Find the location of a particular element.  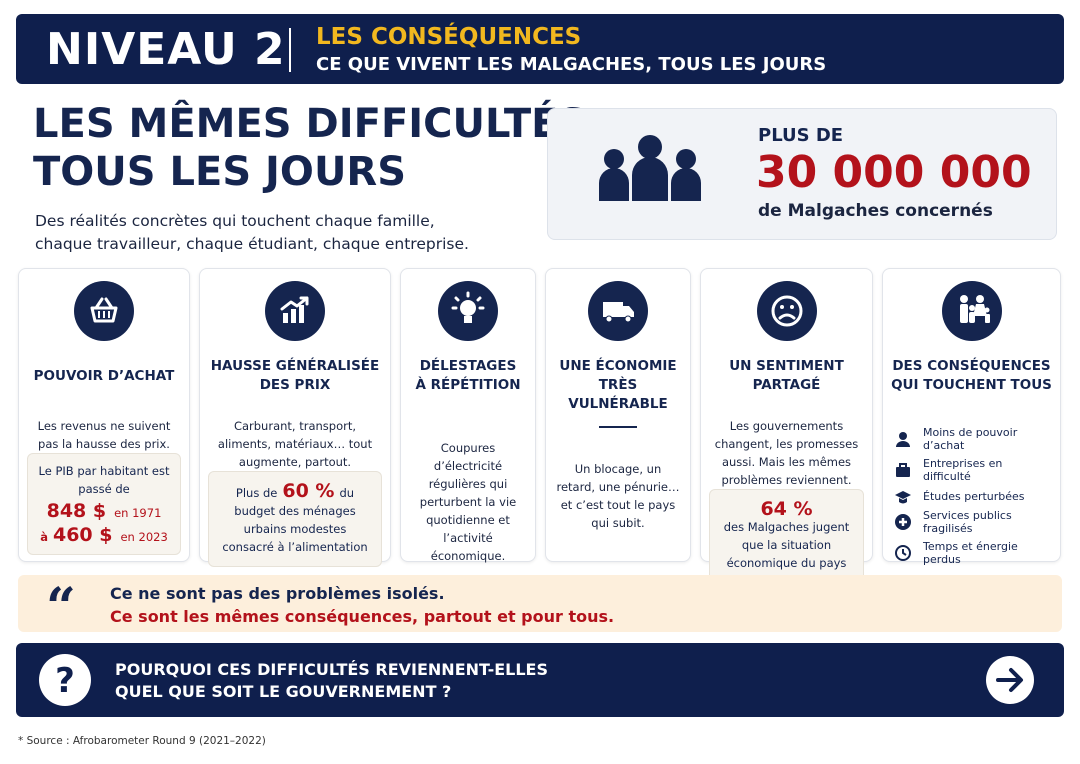

box-prefix: à is located at coordinates (44, 537).